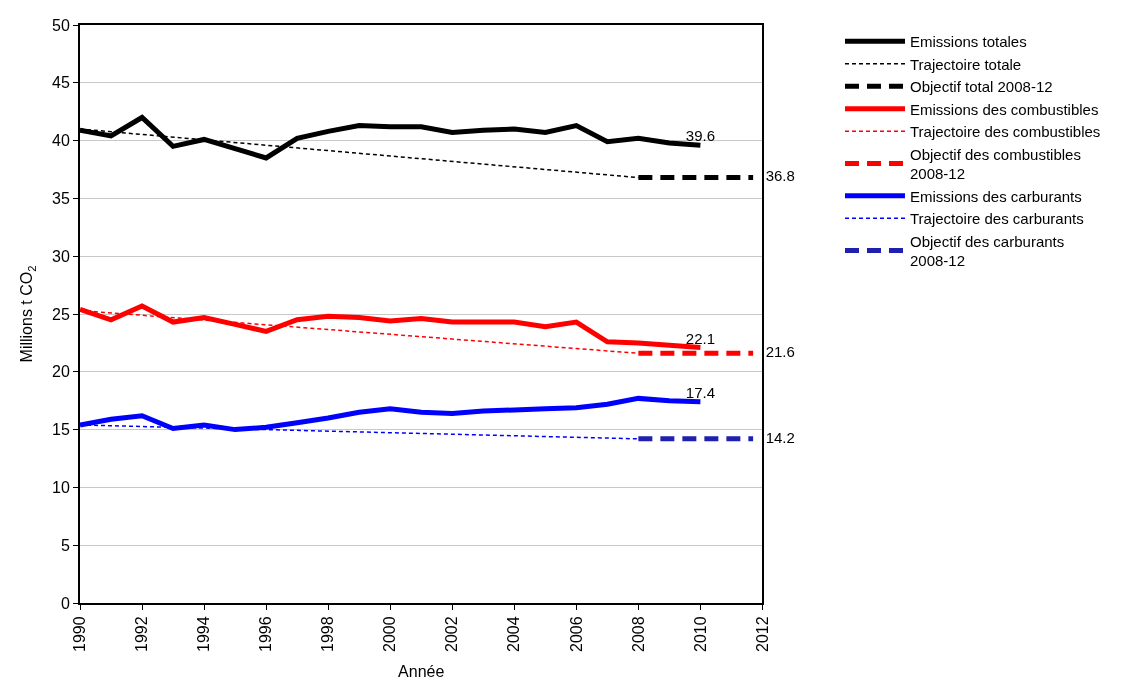 The height and width of the screenshot is (698, 1134). Describe the element at coordinates (774, 176) in the screenshot. I see `data-label: 36.8` at that location.